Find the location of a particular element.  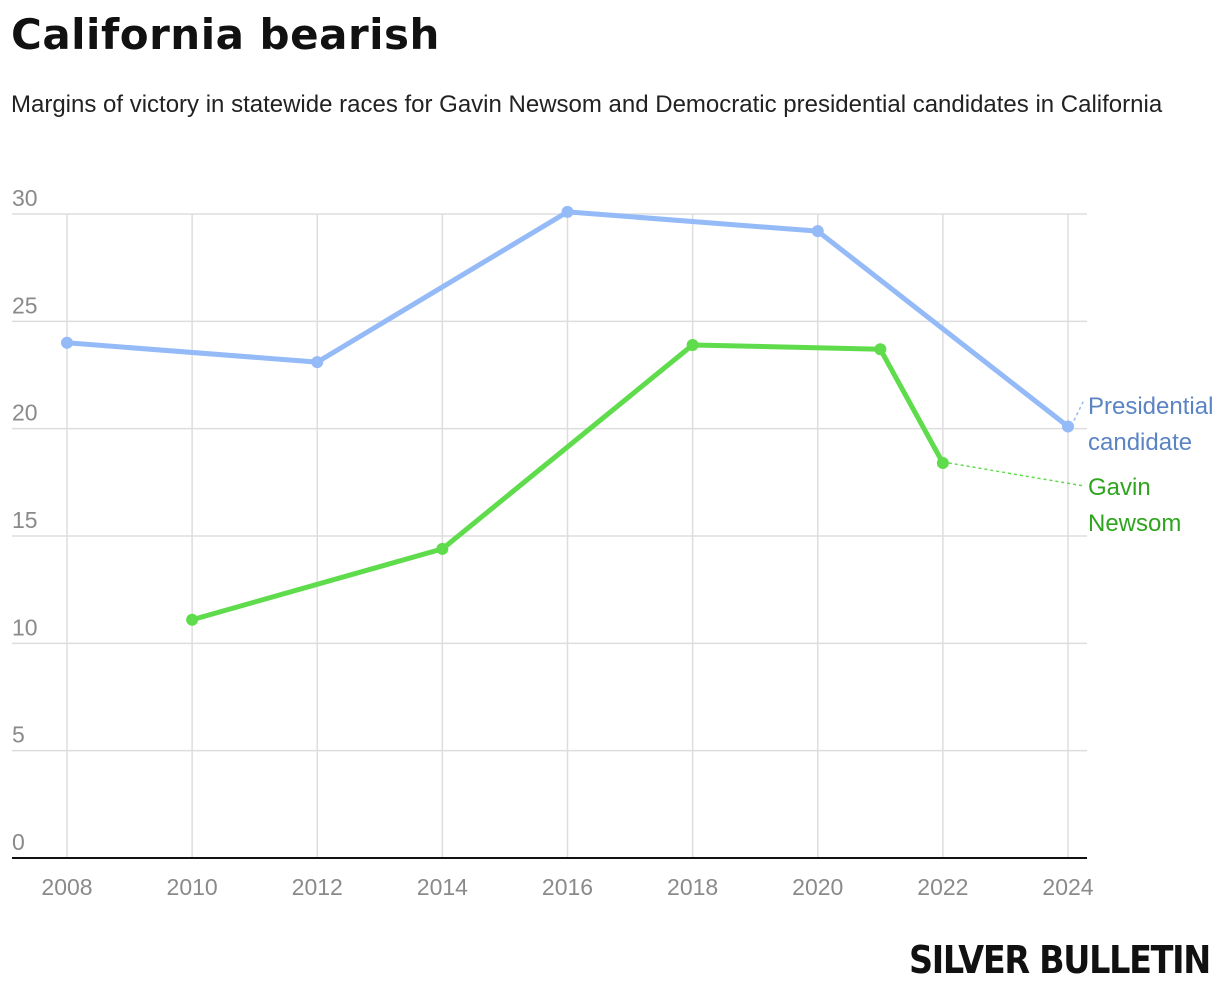

x-axis-ticks: 2008 2010 2012 2014 2016 2018 2020 2022 2024 is located at coordinates (567, 887).